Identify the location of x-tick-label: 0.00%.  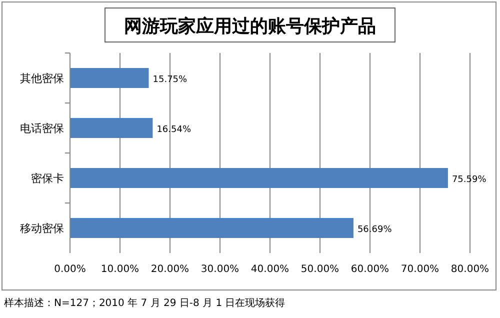
(70, 269).